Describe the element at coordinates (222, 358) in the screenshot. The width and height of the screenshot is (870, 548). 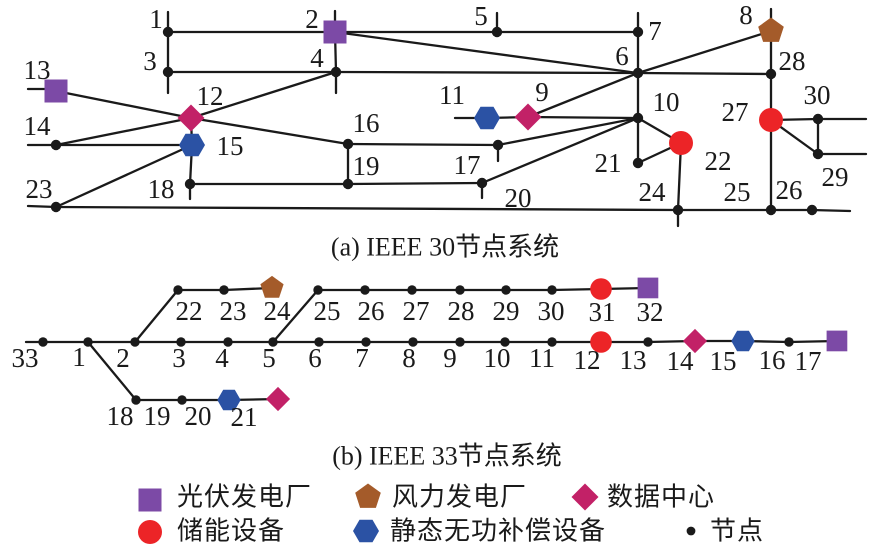
I see `node-4-label: 4` at that location.